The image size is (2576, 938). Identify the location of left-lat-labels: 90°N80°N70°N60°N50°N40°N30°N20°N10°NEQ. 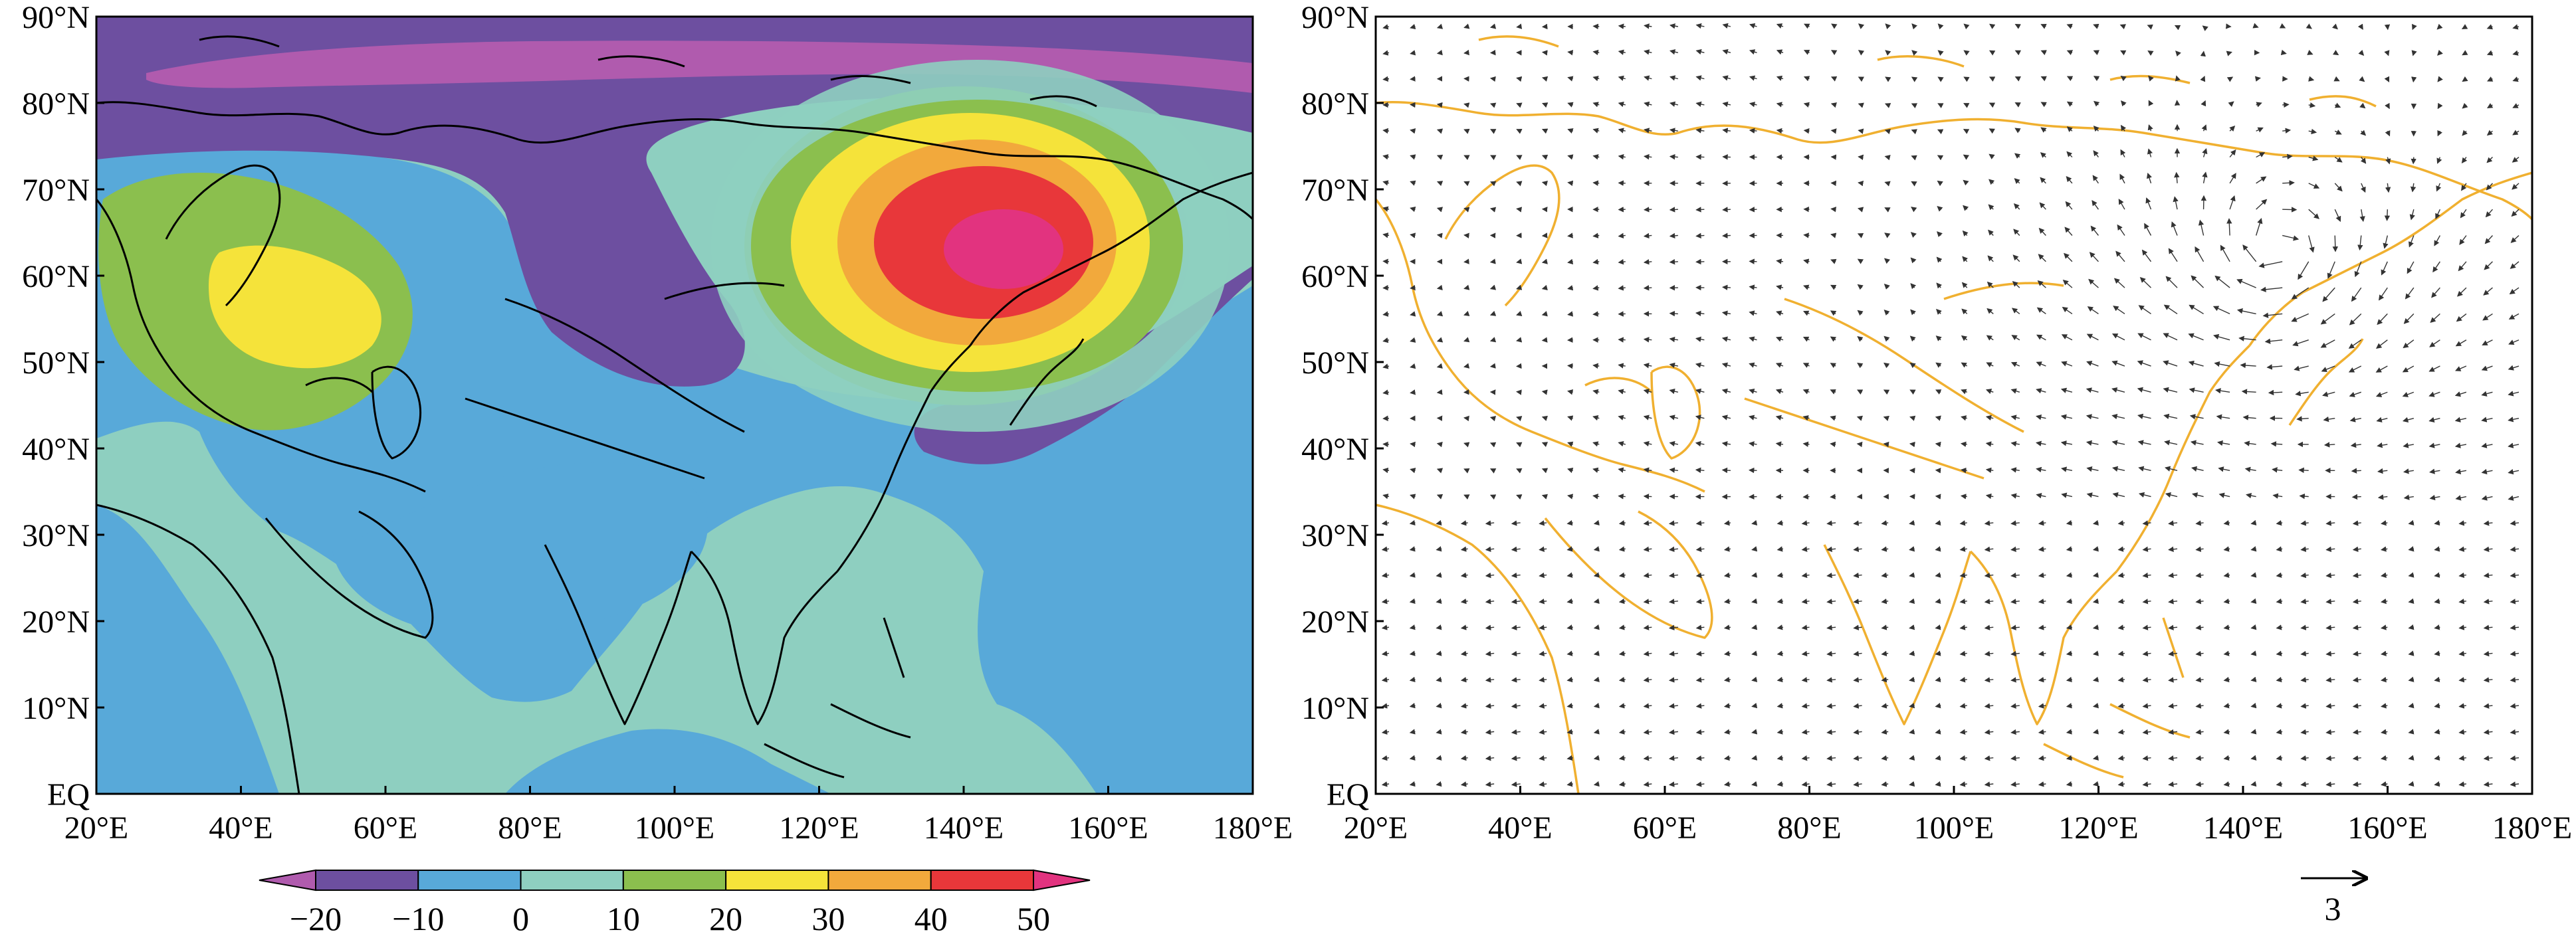
(63, 406).